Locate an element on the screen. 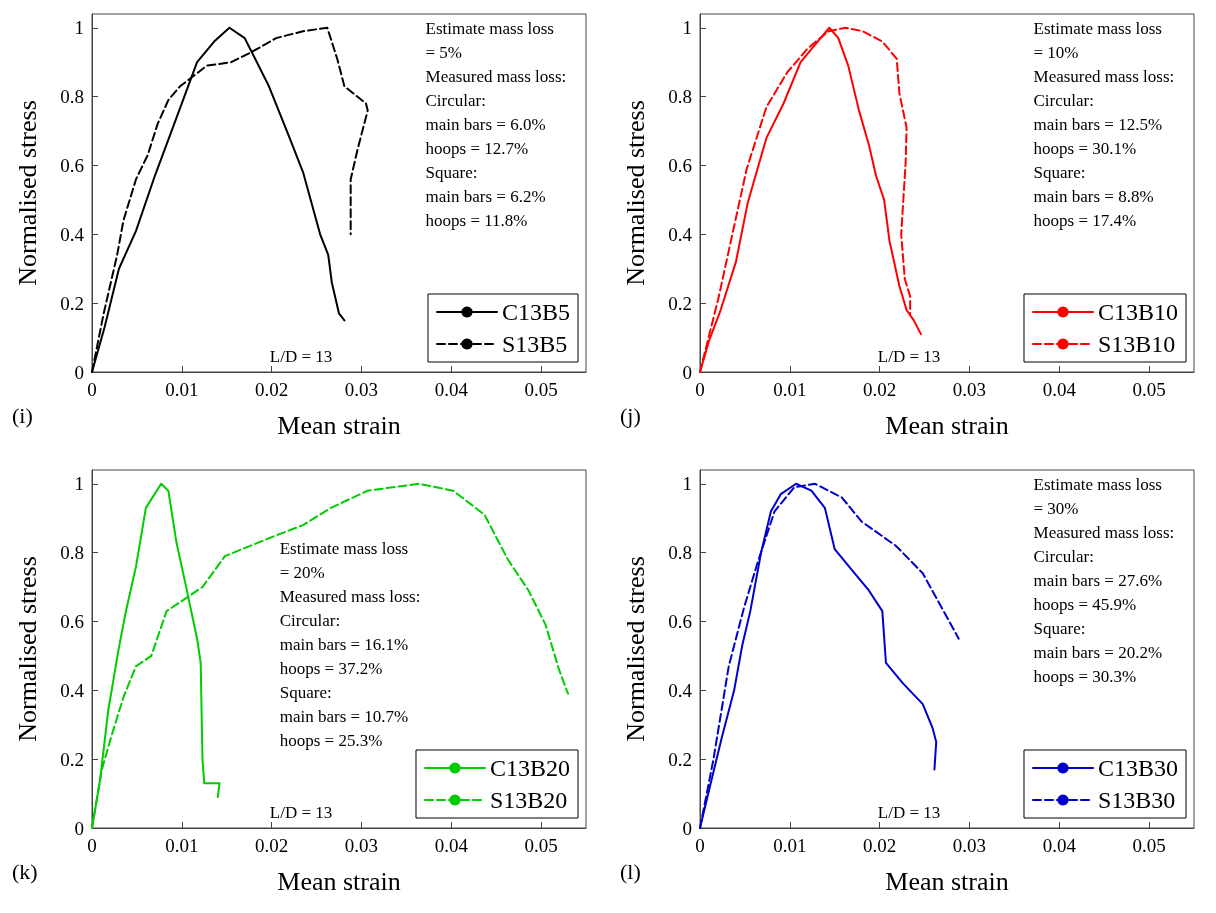 This screenshot has width=1216, height=913. legend-label: S13B5 is located at coordinates (534, 344).